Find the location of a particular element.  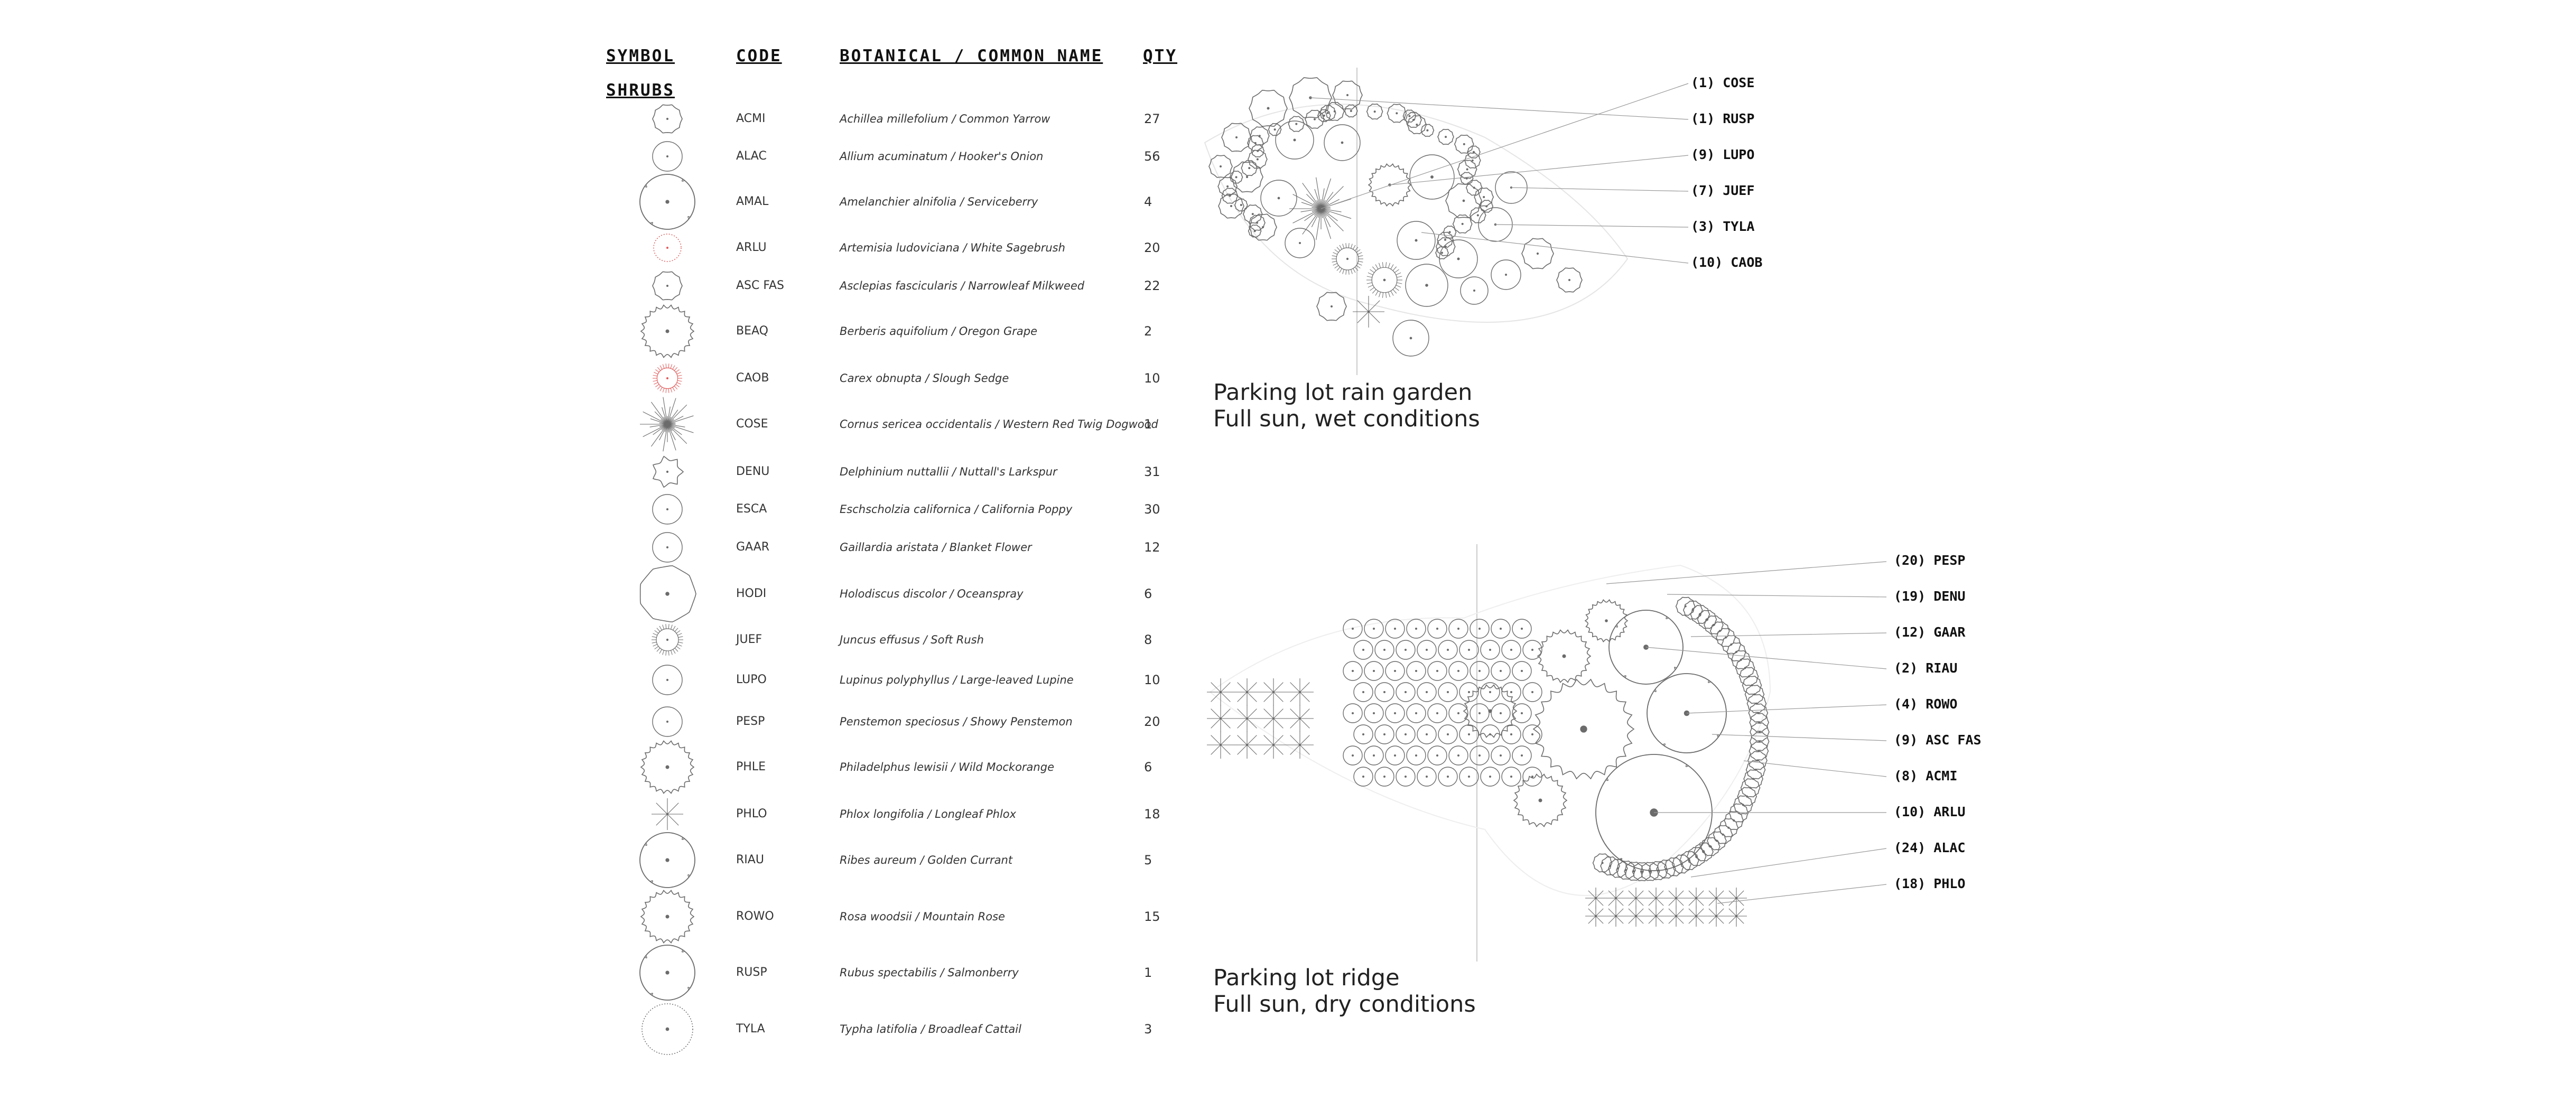

ridge-callout: (12) GAAR is located at coordinates (1930, 632).